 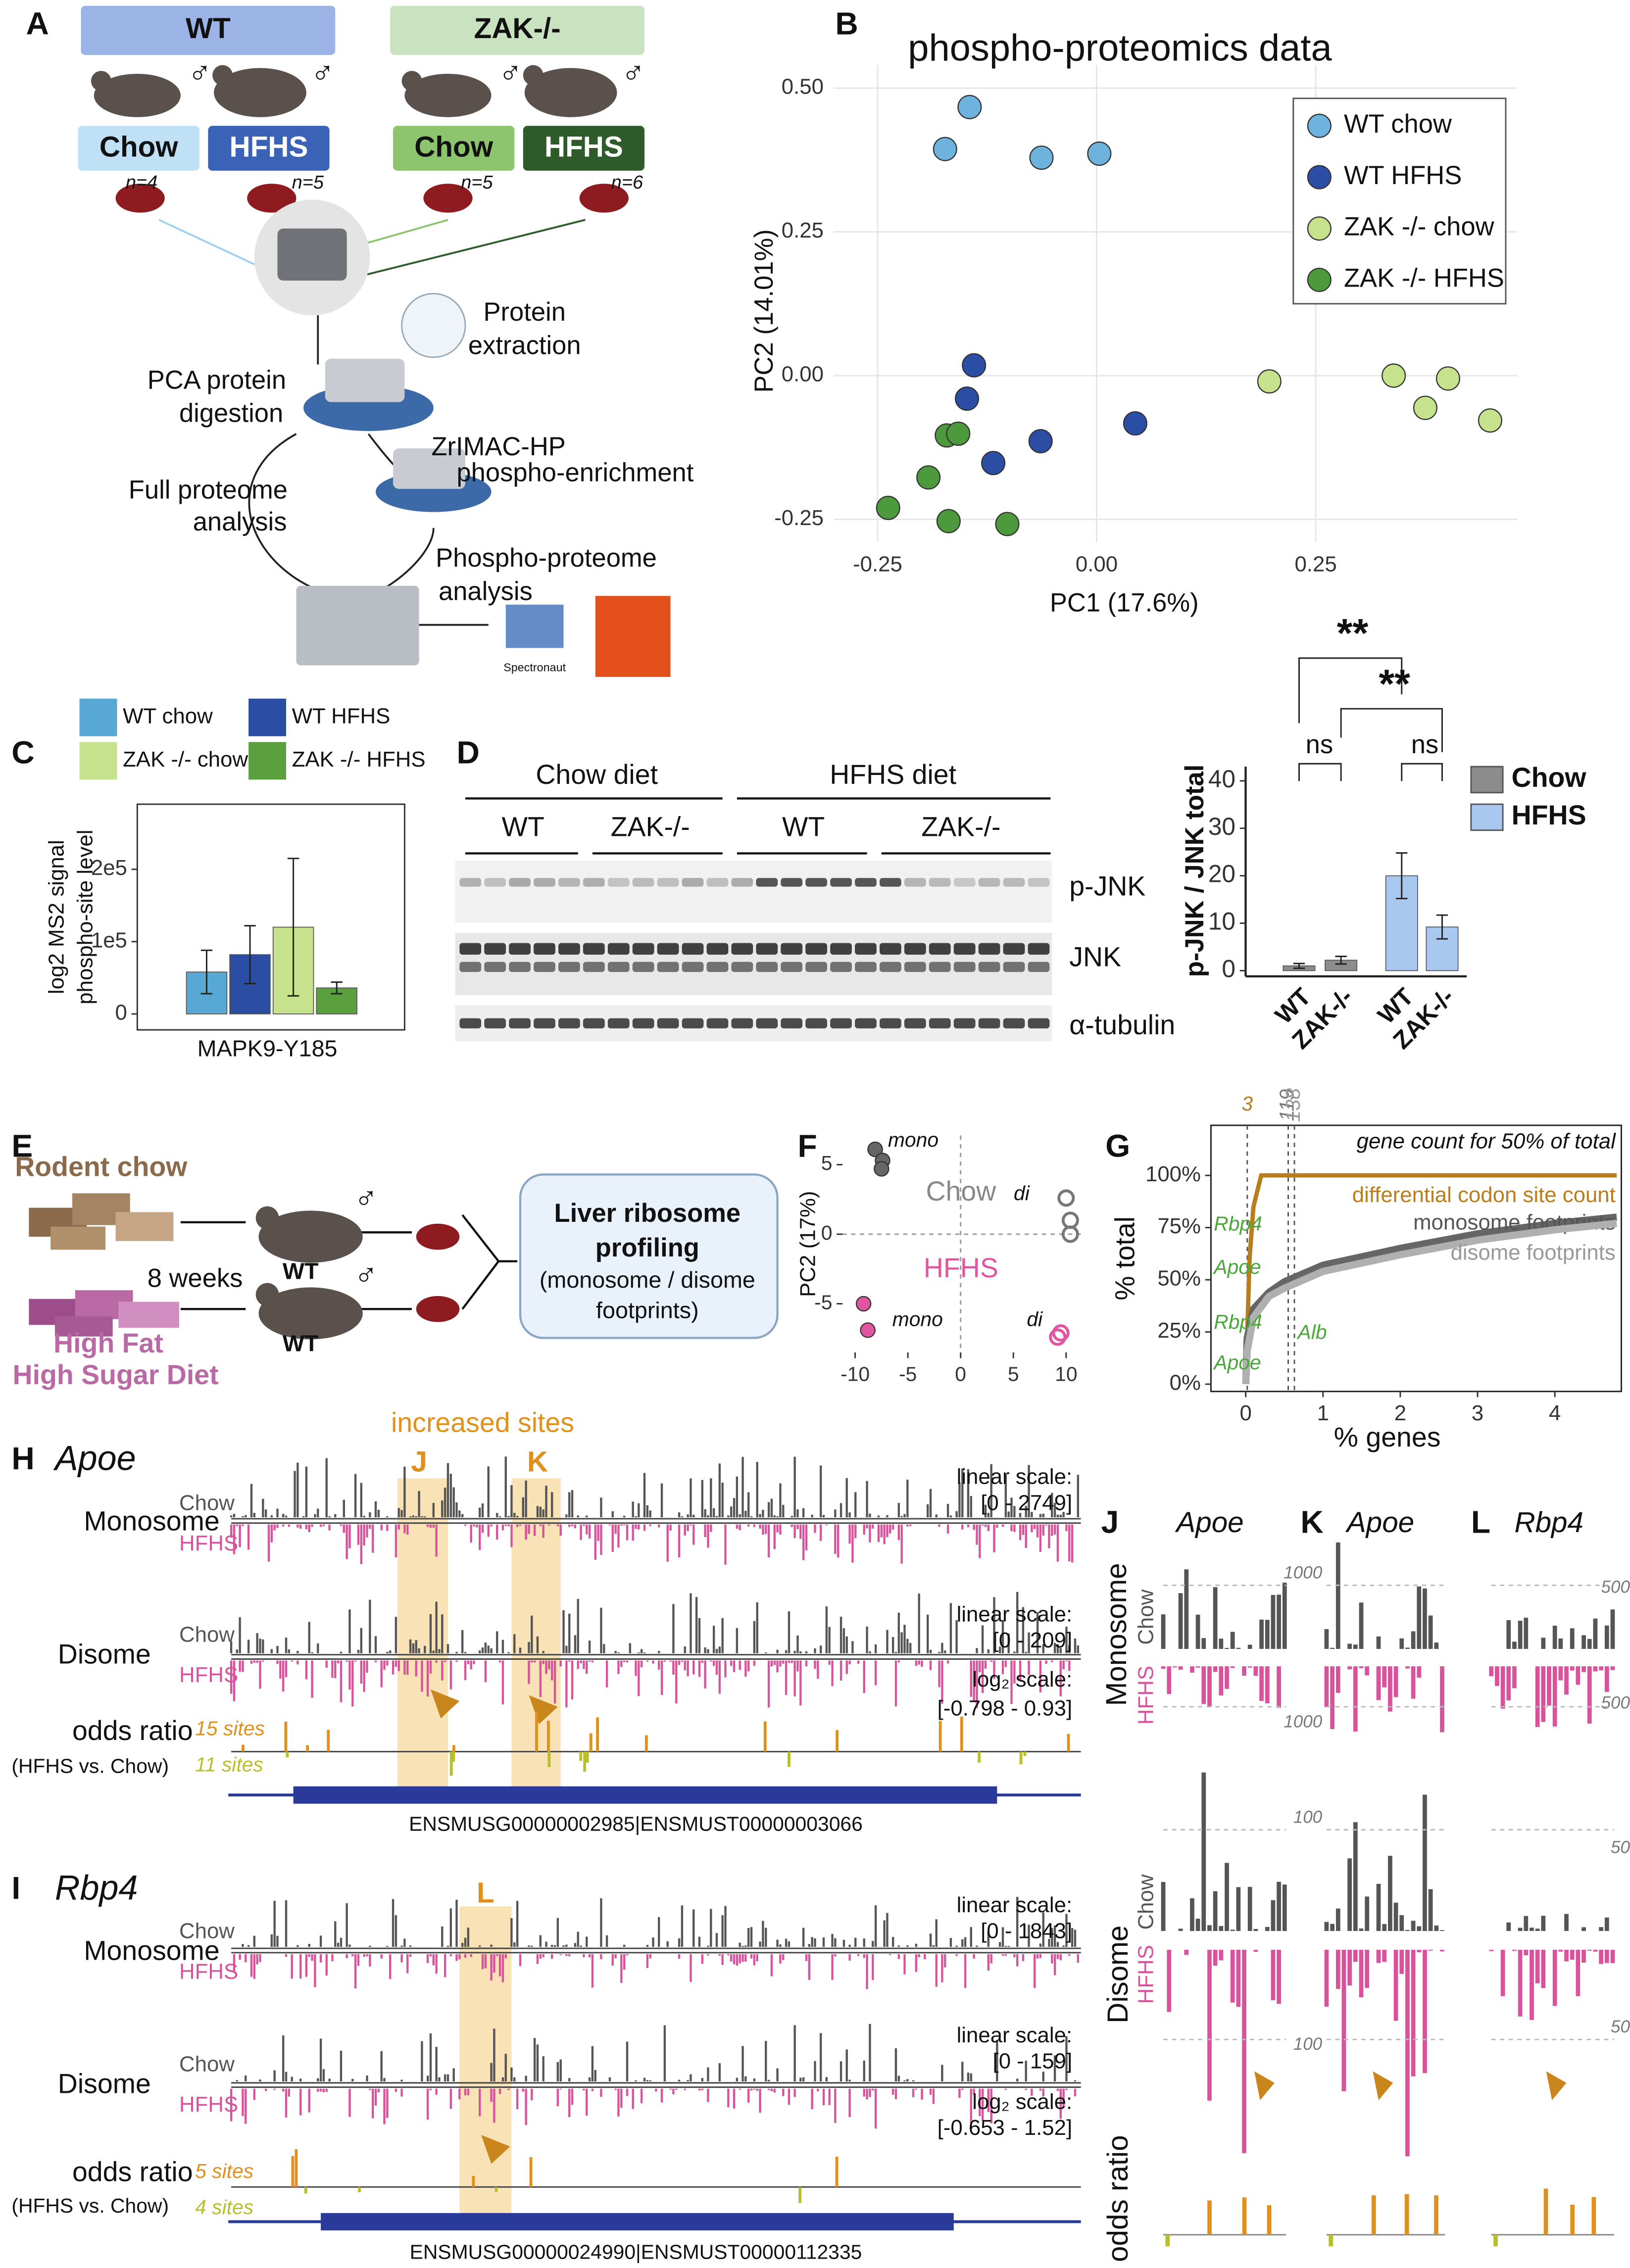 I want to click on x-tick-label: 0.25, so click(x=1316, y=564).